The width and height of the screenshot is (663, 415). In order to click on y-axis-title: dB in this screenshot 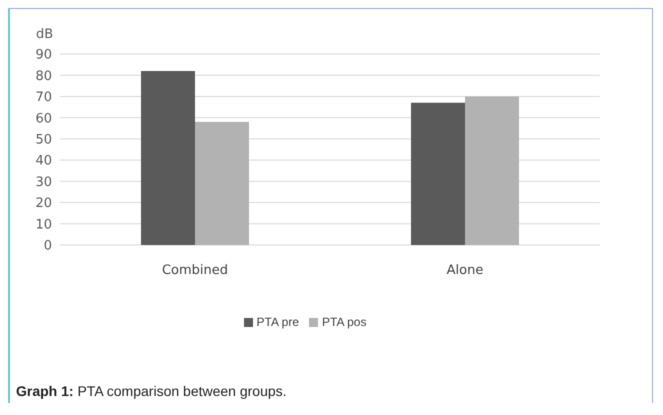, I will do `click(45, 34)`.